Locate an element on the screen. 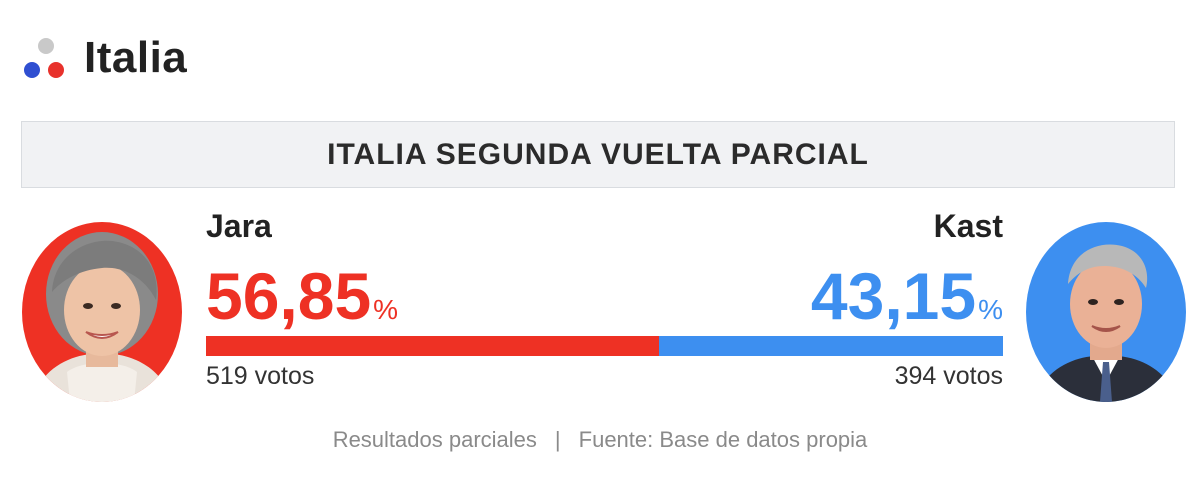 This screenshot has width=1200, height=494. logo-dots-icon is located at coordinates (46, 58).